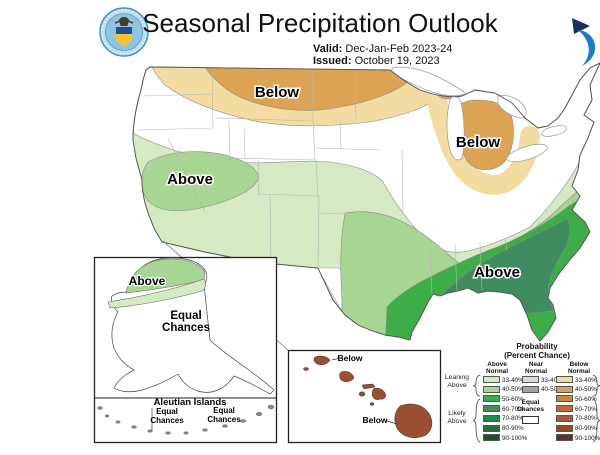 The width and height of the screenshot is (600, 455). I want to click on legend-swatch-above-60-70%, so click(491, 409).